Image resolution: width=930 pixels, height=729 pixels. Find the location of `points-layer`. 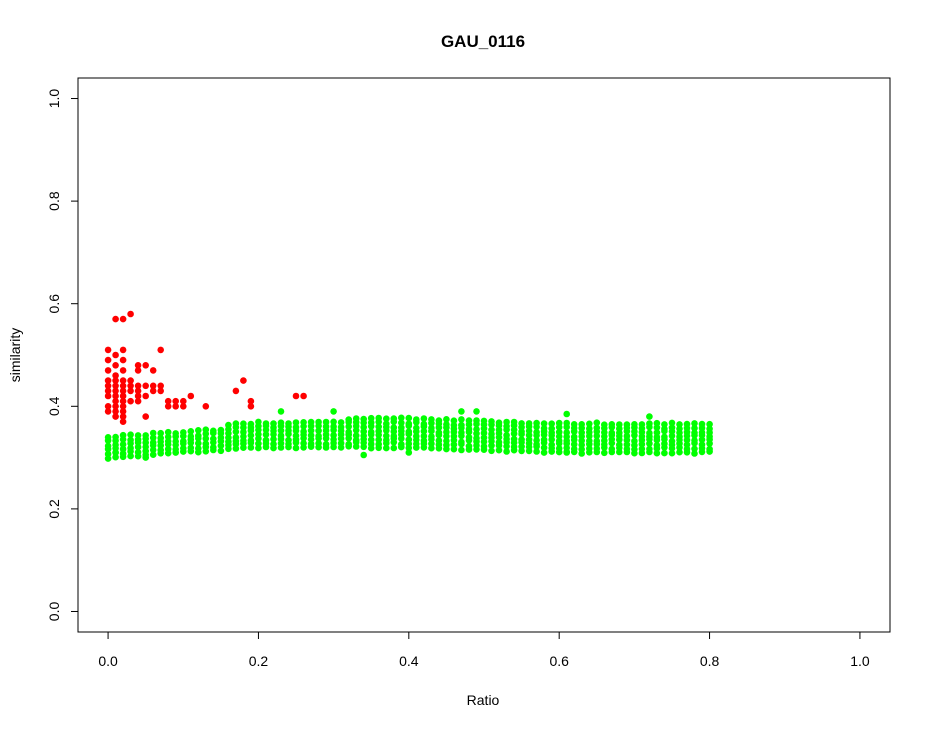

points-layer is located at coordinates (408, 386).